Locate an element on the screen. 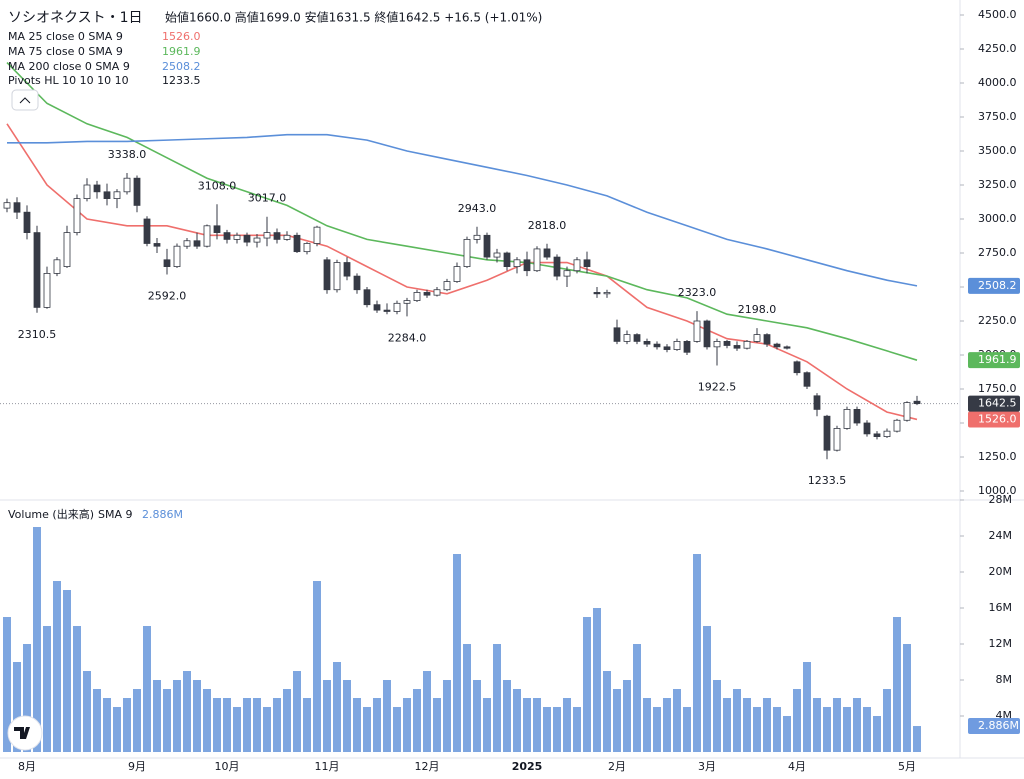  pivots-name: Pivots HL 10 10 10 10 is located at coordinates (68, 80).